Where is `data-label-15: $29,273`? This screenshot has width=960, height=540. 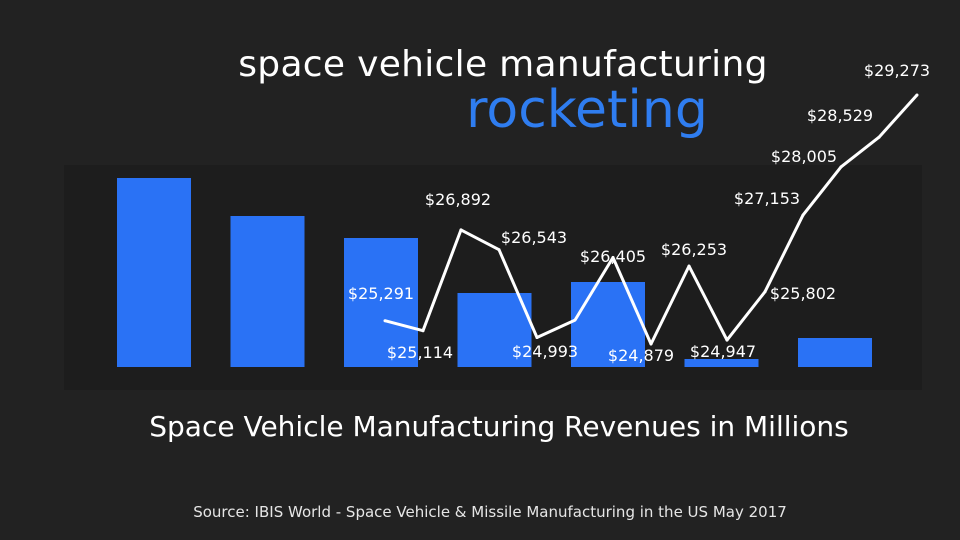 data-label-15: $29,273 is located at coordinates (897, 70).